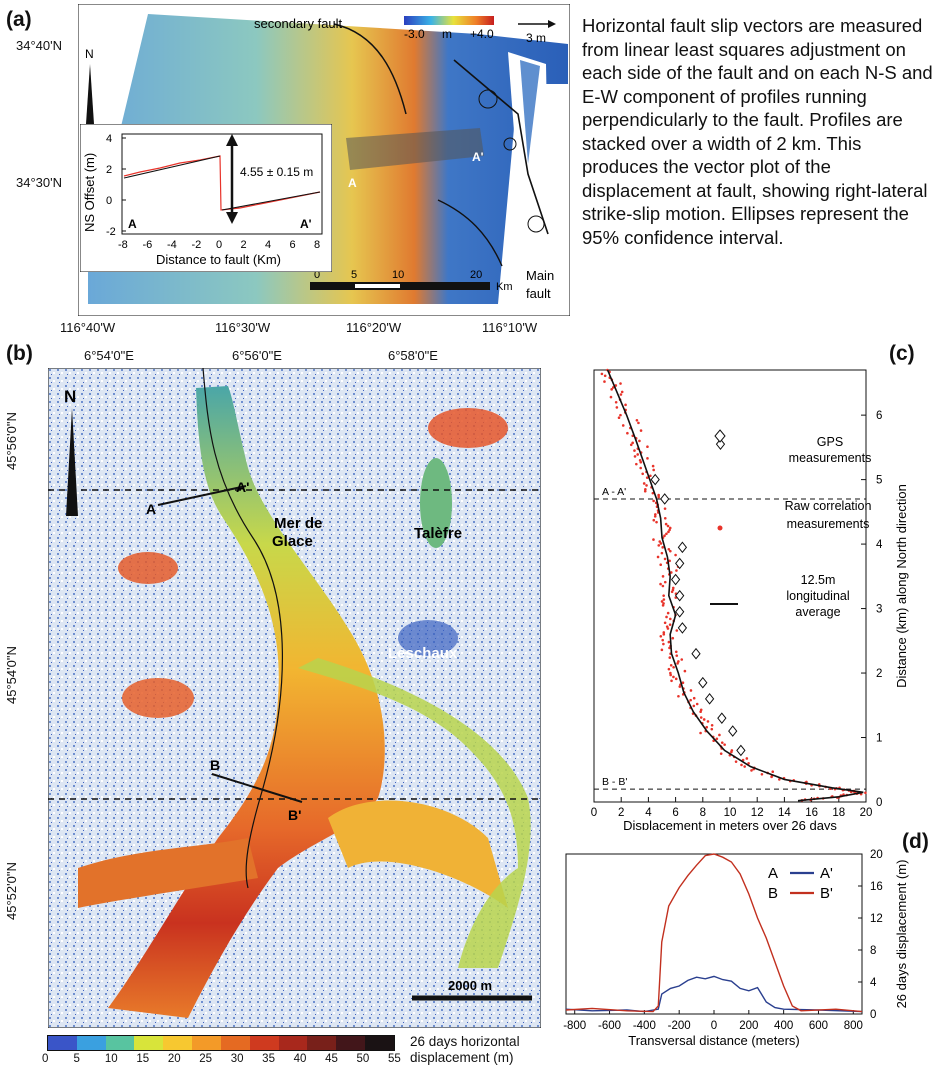  I want to click on legend-average-label: longitudinal, so click(817, 596).